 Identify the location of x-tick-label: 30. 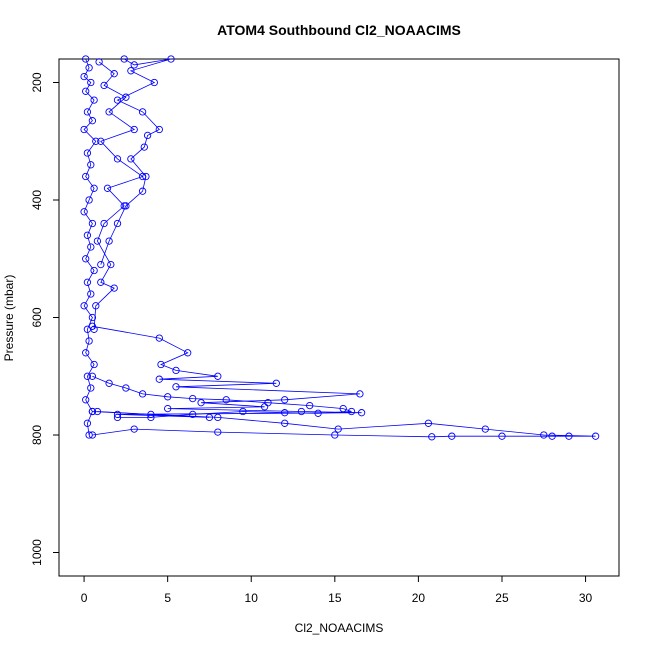
(586, 598).